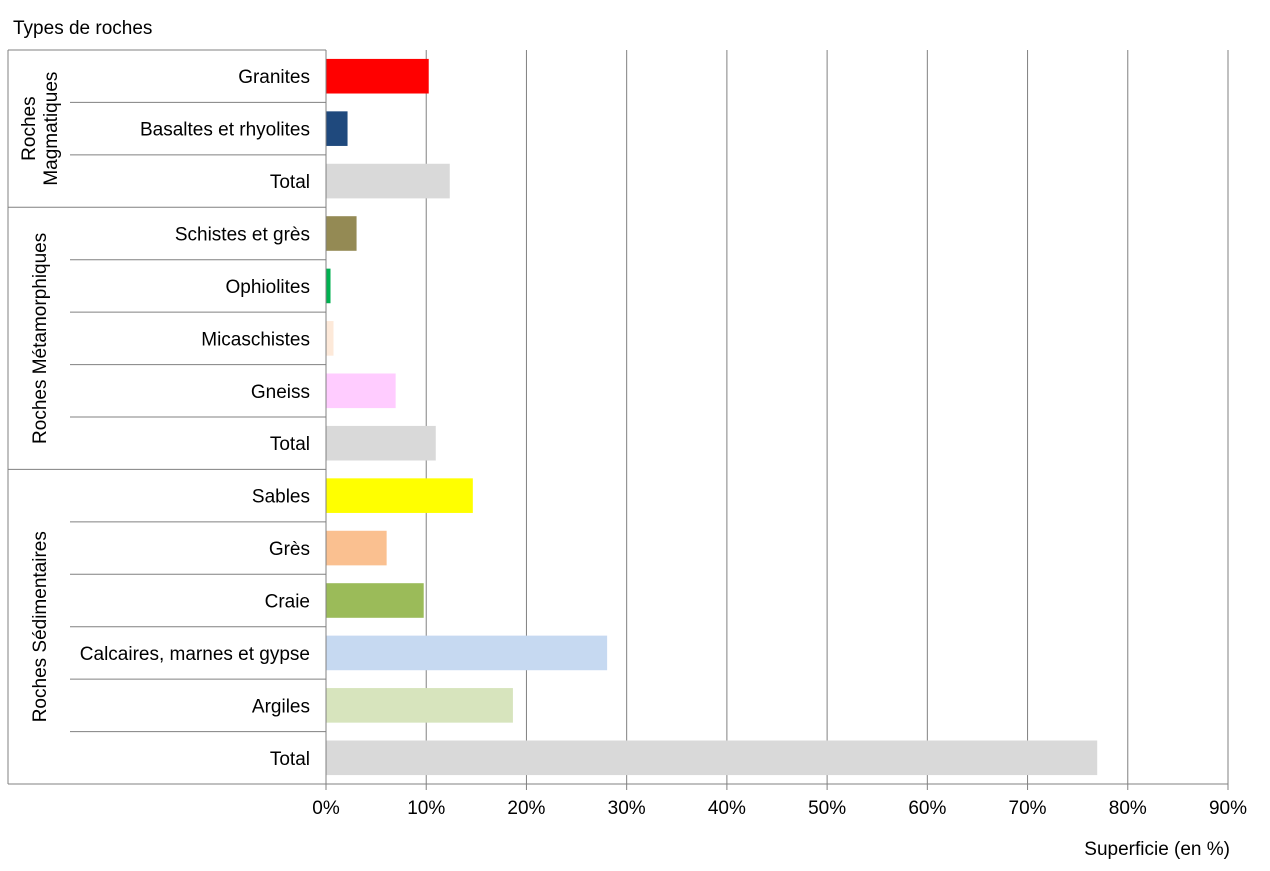 This screenshot has height=871, width=1270. I want to click on bar-craie, so click(375, 600).